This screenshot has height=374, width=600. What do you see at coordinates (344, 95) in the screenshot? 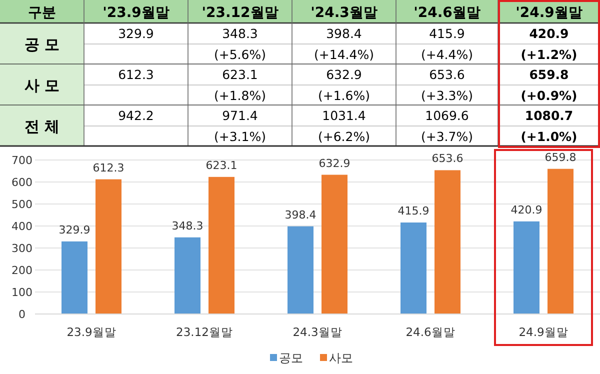
I see `text: (+1.6%)` at bounding box center [344, 95].